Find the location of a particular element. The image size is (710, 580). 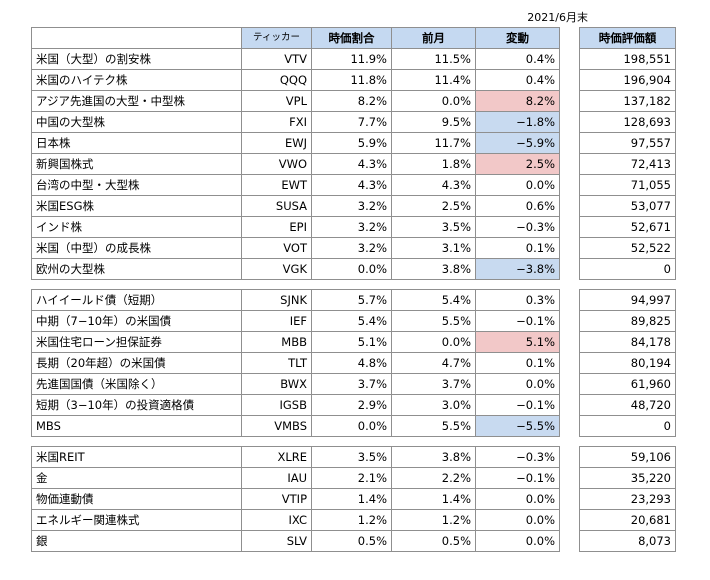

ticker-cell: MBB is located at coordinates (276, 342).